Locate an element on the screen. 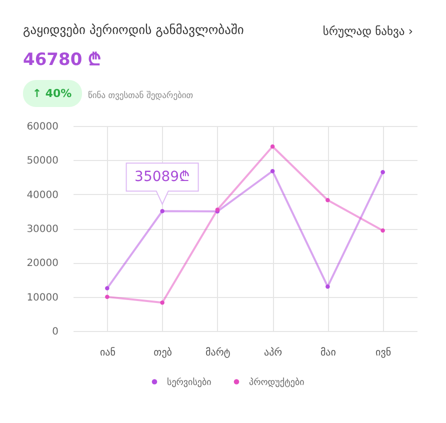  x-tick-label: აპრ is located at coordinates (273, 352).